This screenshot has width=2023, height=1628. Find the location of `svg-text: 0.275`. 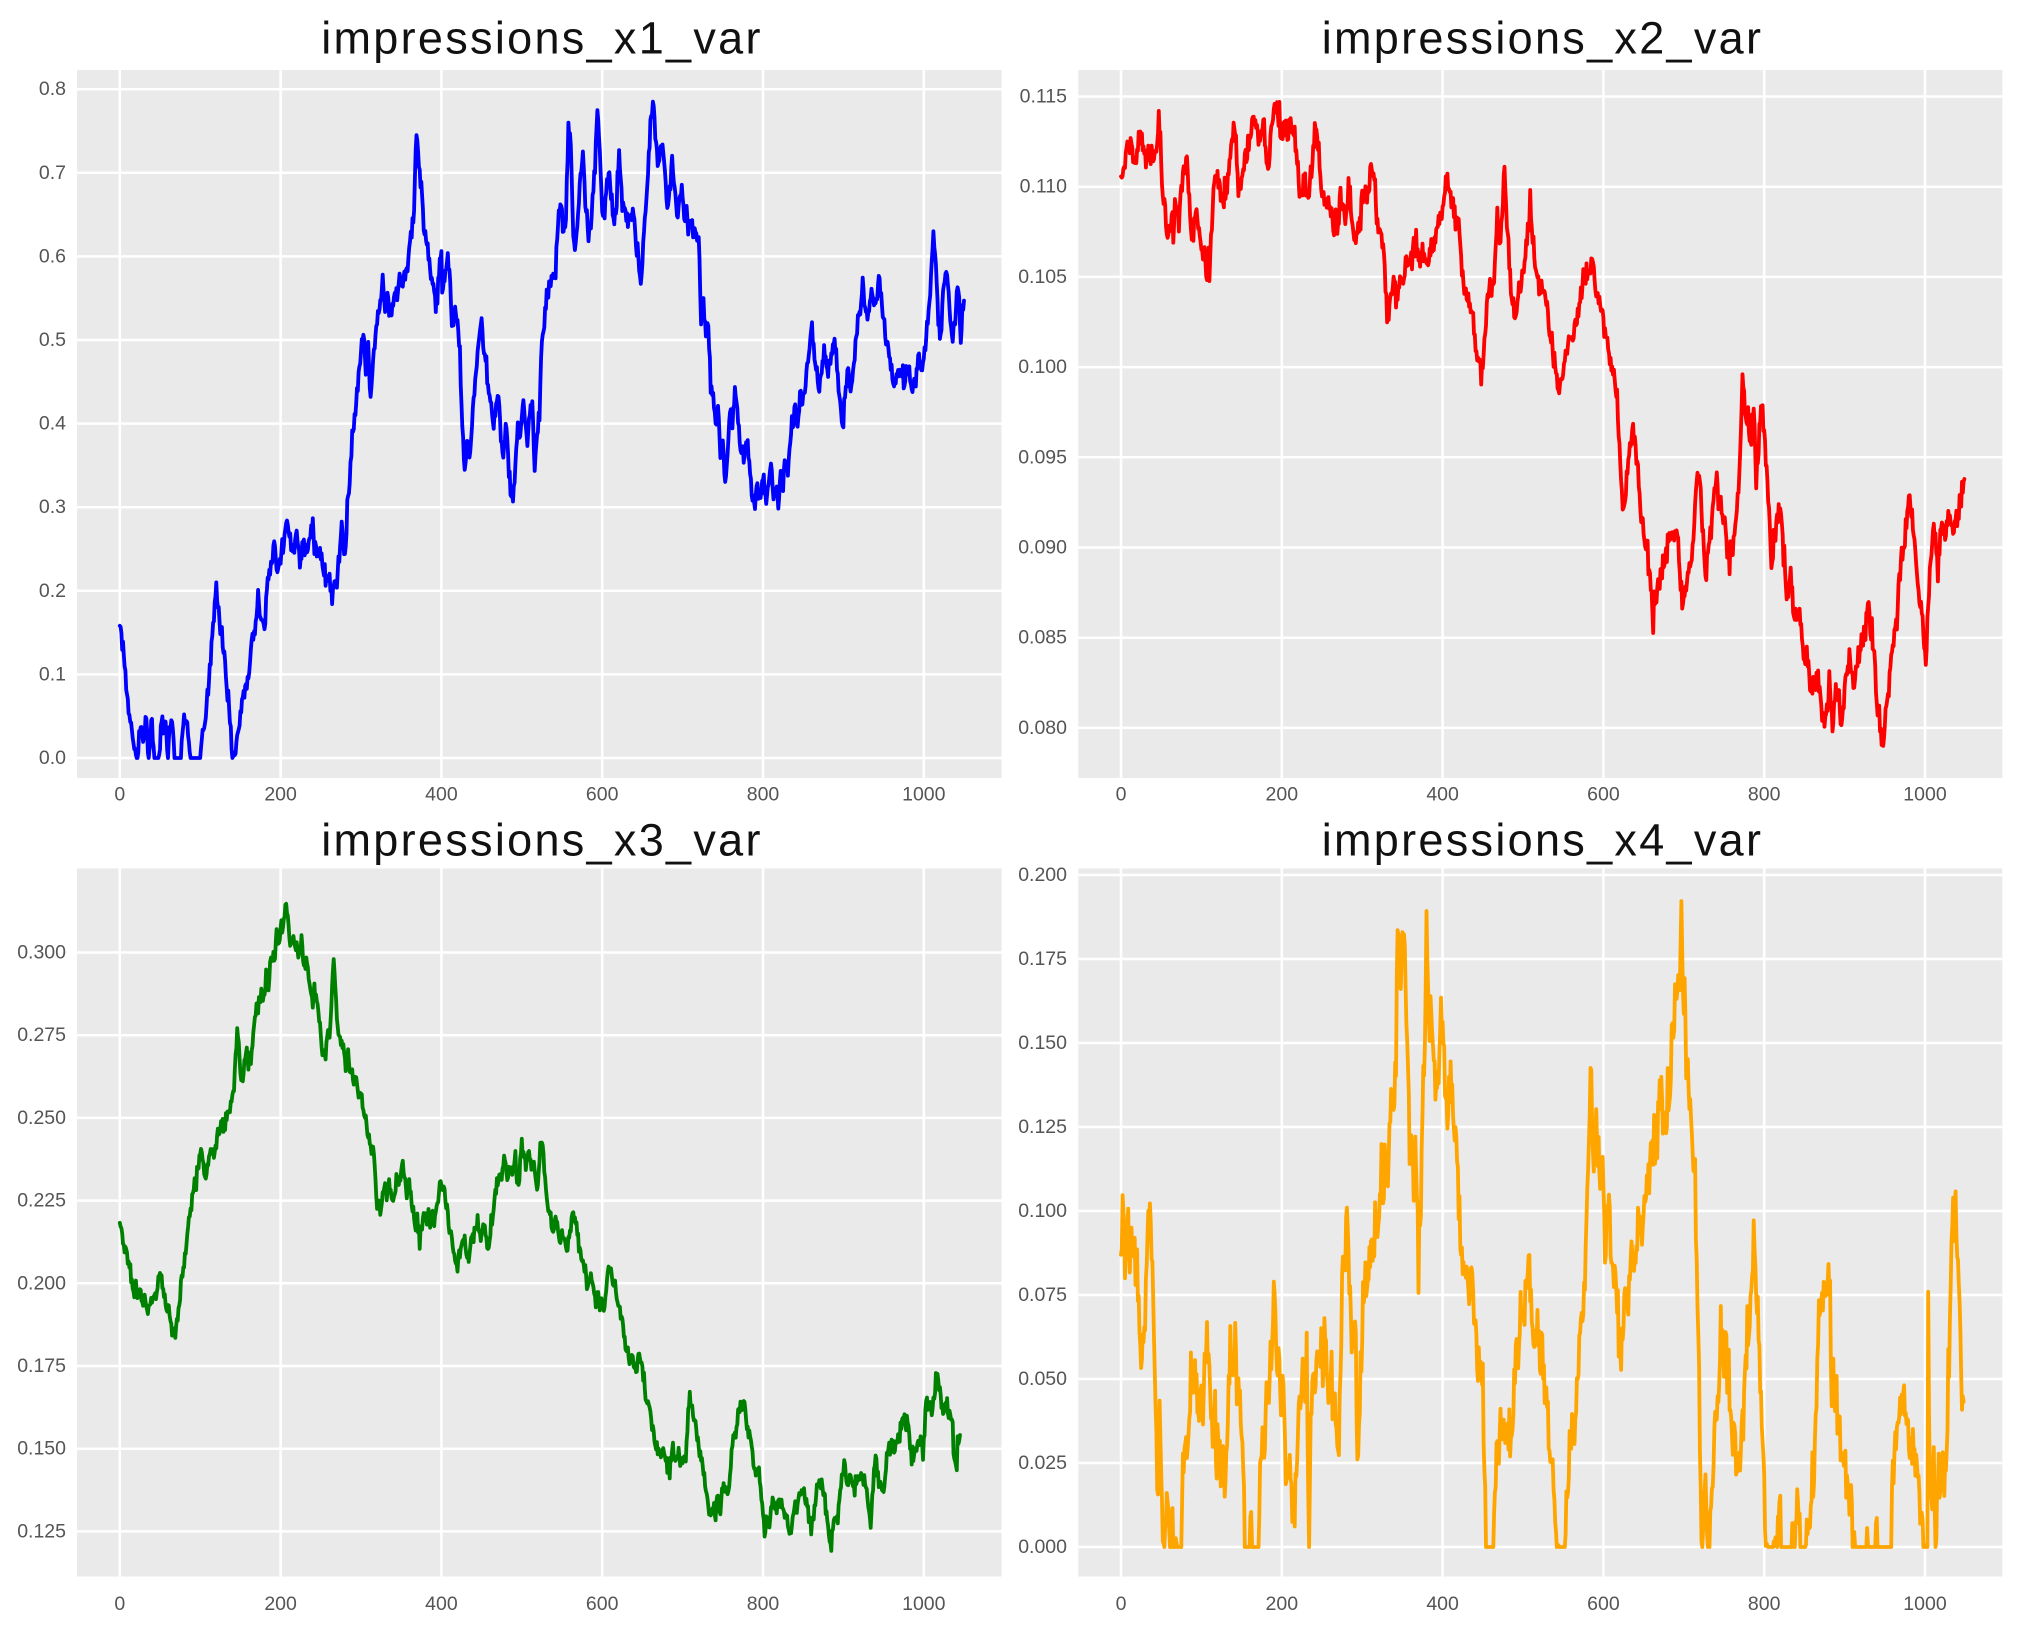

svg-text: 0.275 is located at coordinates (41, 1035).